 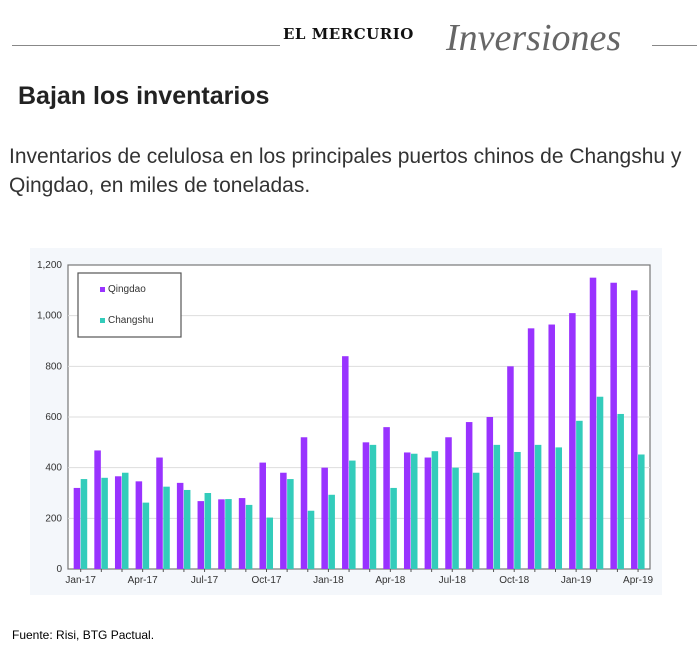 I want to click on x-tick-label: Oct-17, so click(x=266, y=580).